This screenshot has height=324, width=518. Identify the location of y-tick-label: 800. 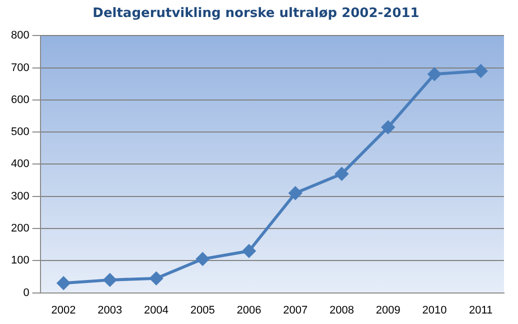
(20, 36).